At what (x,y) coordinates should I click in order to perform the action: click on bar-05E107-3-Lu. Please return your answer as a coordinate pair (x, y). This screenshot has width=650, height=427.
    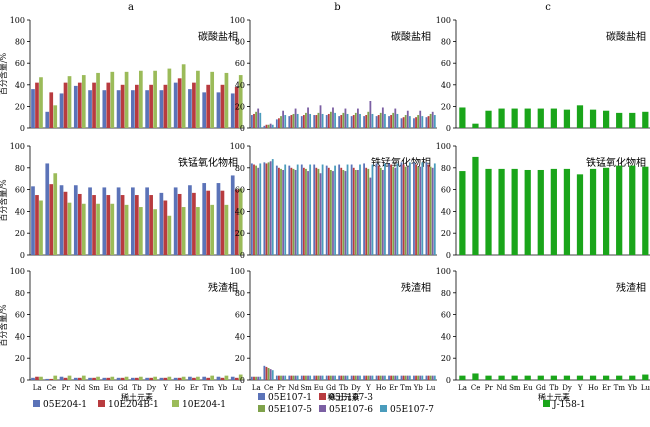
    Looking at the image, I should click on (428, 377).